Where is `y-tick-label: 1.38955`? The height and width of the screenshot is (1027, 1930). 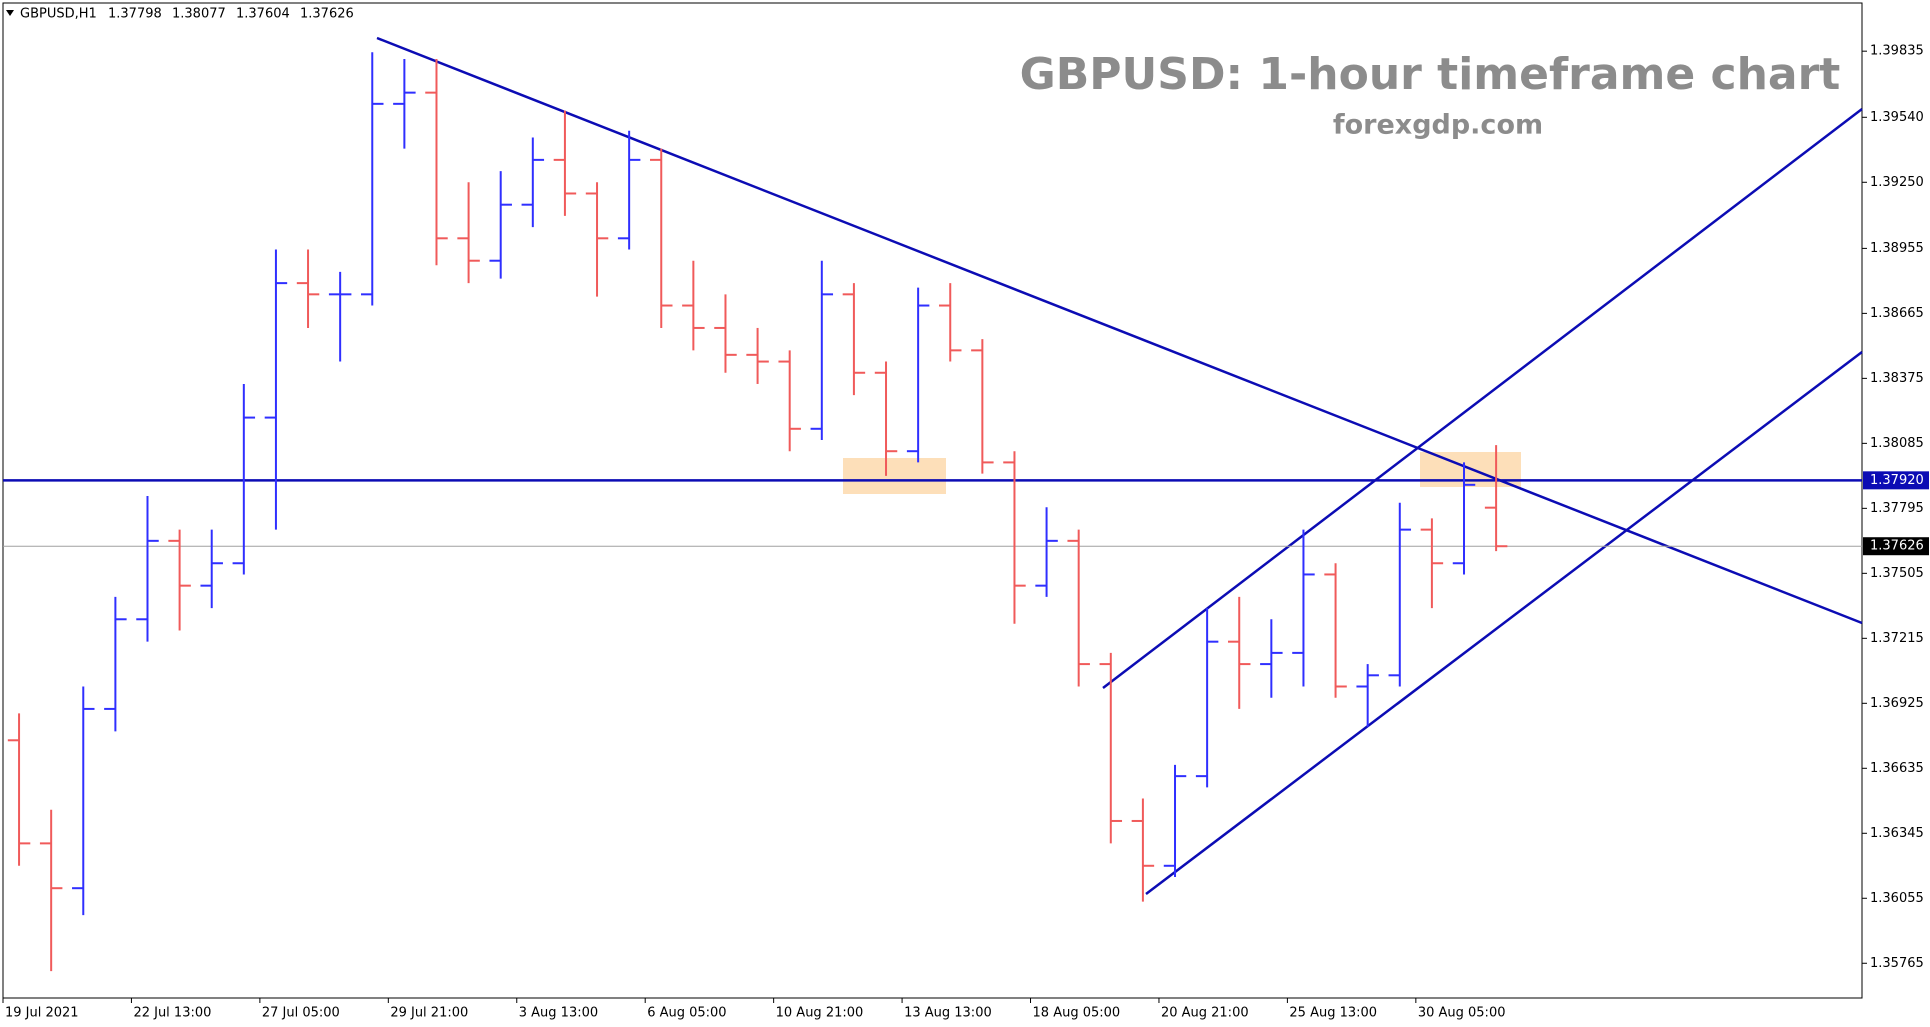
y-tick-label: 1.38955 is located at coordinates (1897, 248).